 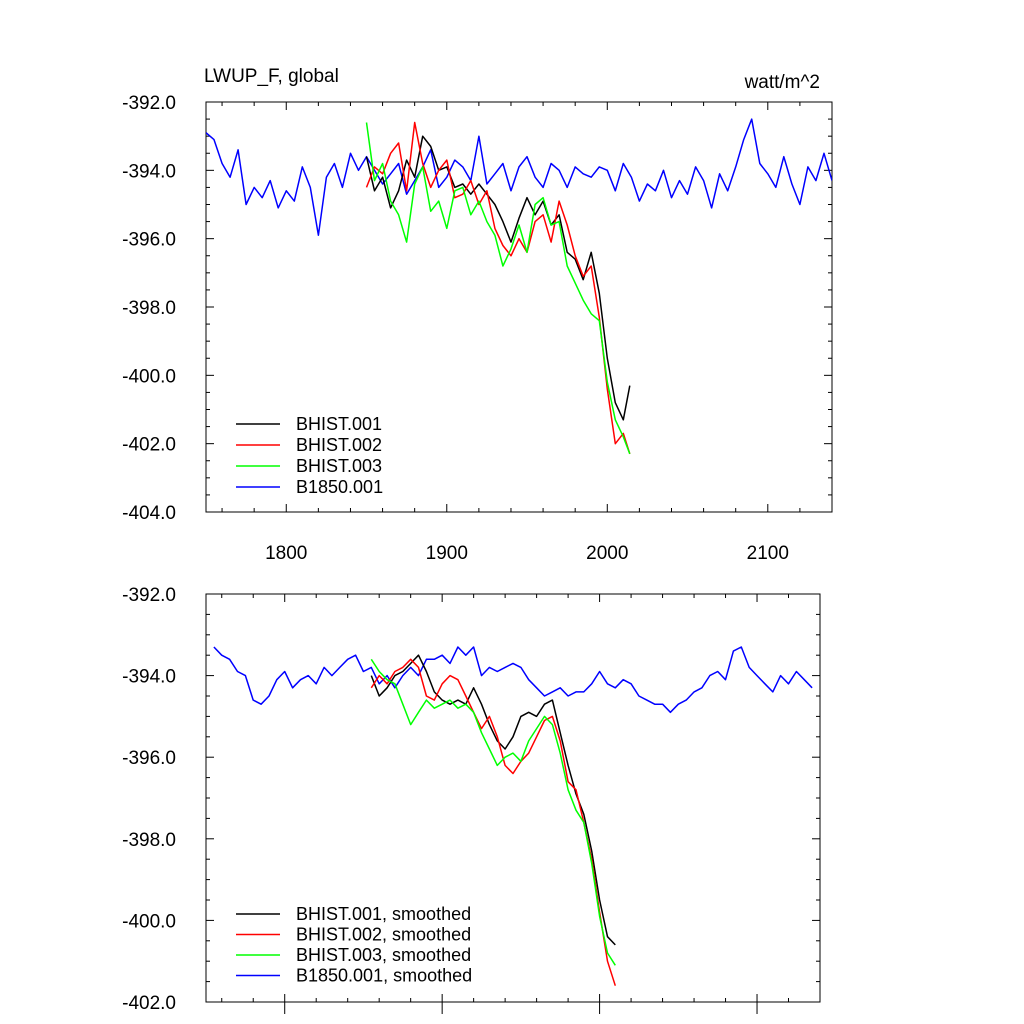 What do you see at coordinates (383, 914) in the screenshot?
I see `legend-label: BHIST.001, smoothed` at bounding box center [383, 914].